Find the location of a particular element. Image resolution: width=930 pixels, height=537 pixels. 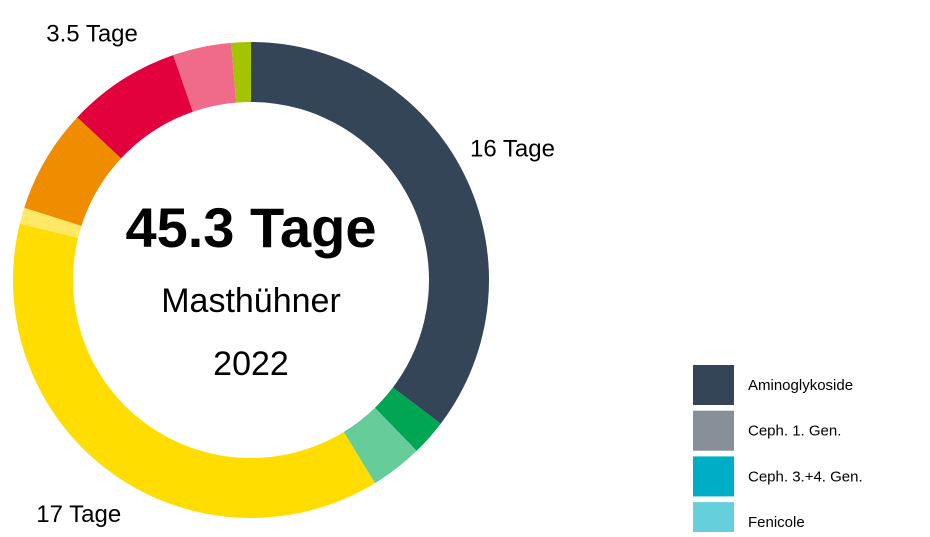

value-label: 3.5 Tage is located at coordinates (92, 33).